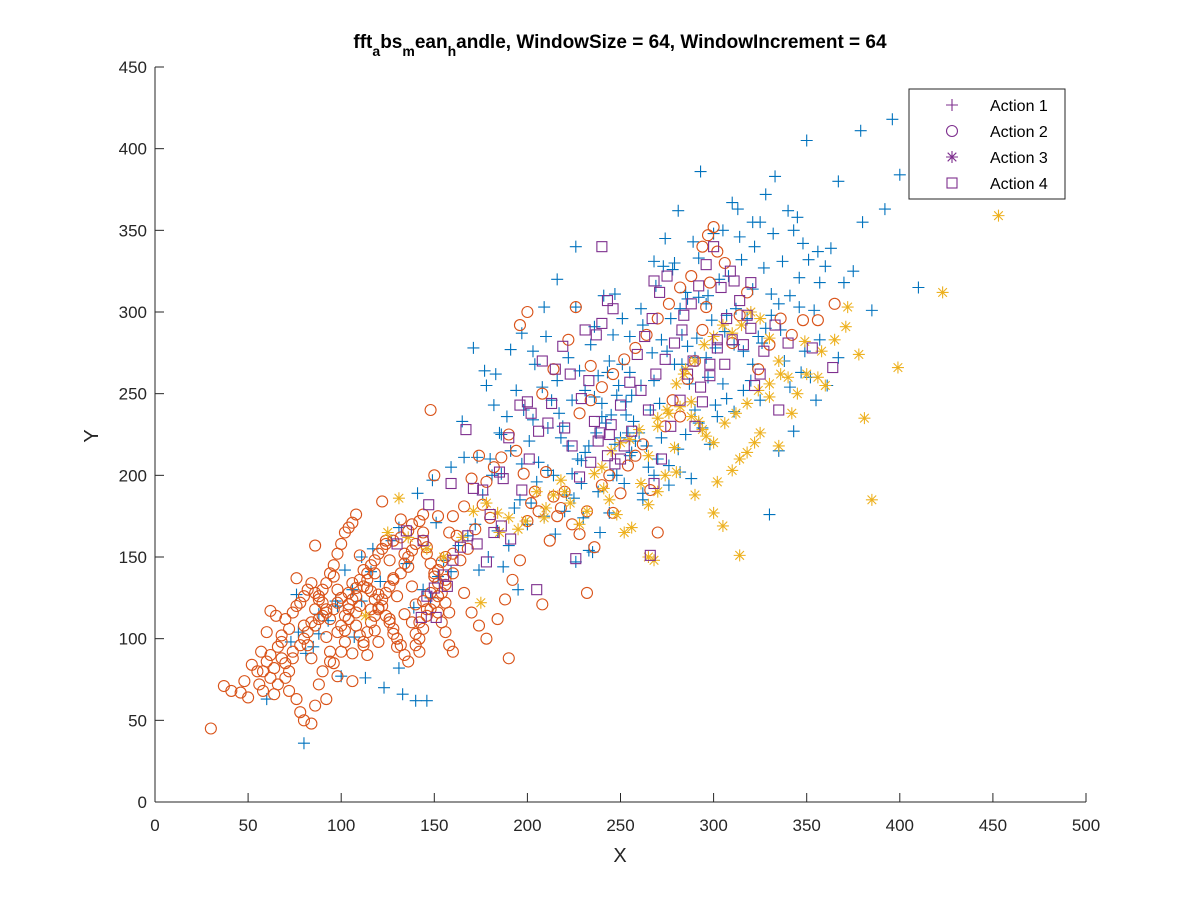  What do you see at coordinates (807, 825) in the screenshot?
I see `x-tick-label: 350` at bounding box center [807, 825].